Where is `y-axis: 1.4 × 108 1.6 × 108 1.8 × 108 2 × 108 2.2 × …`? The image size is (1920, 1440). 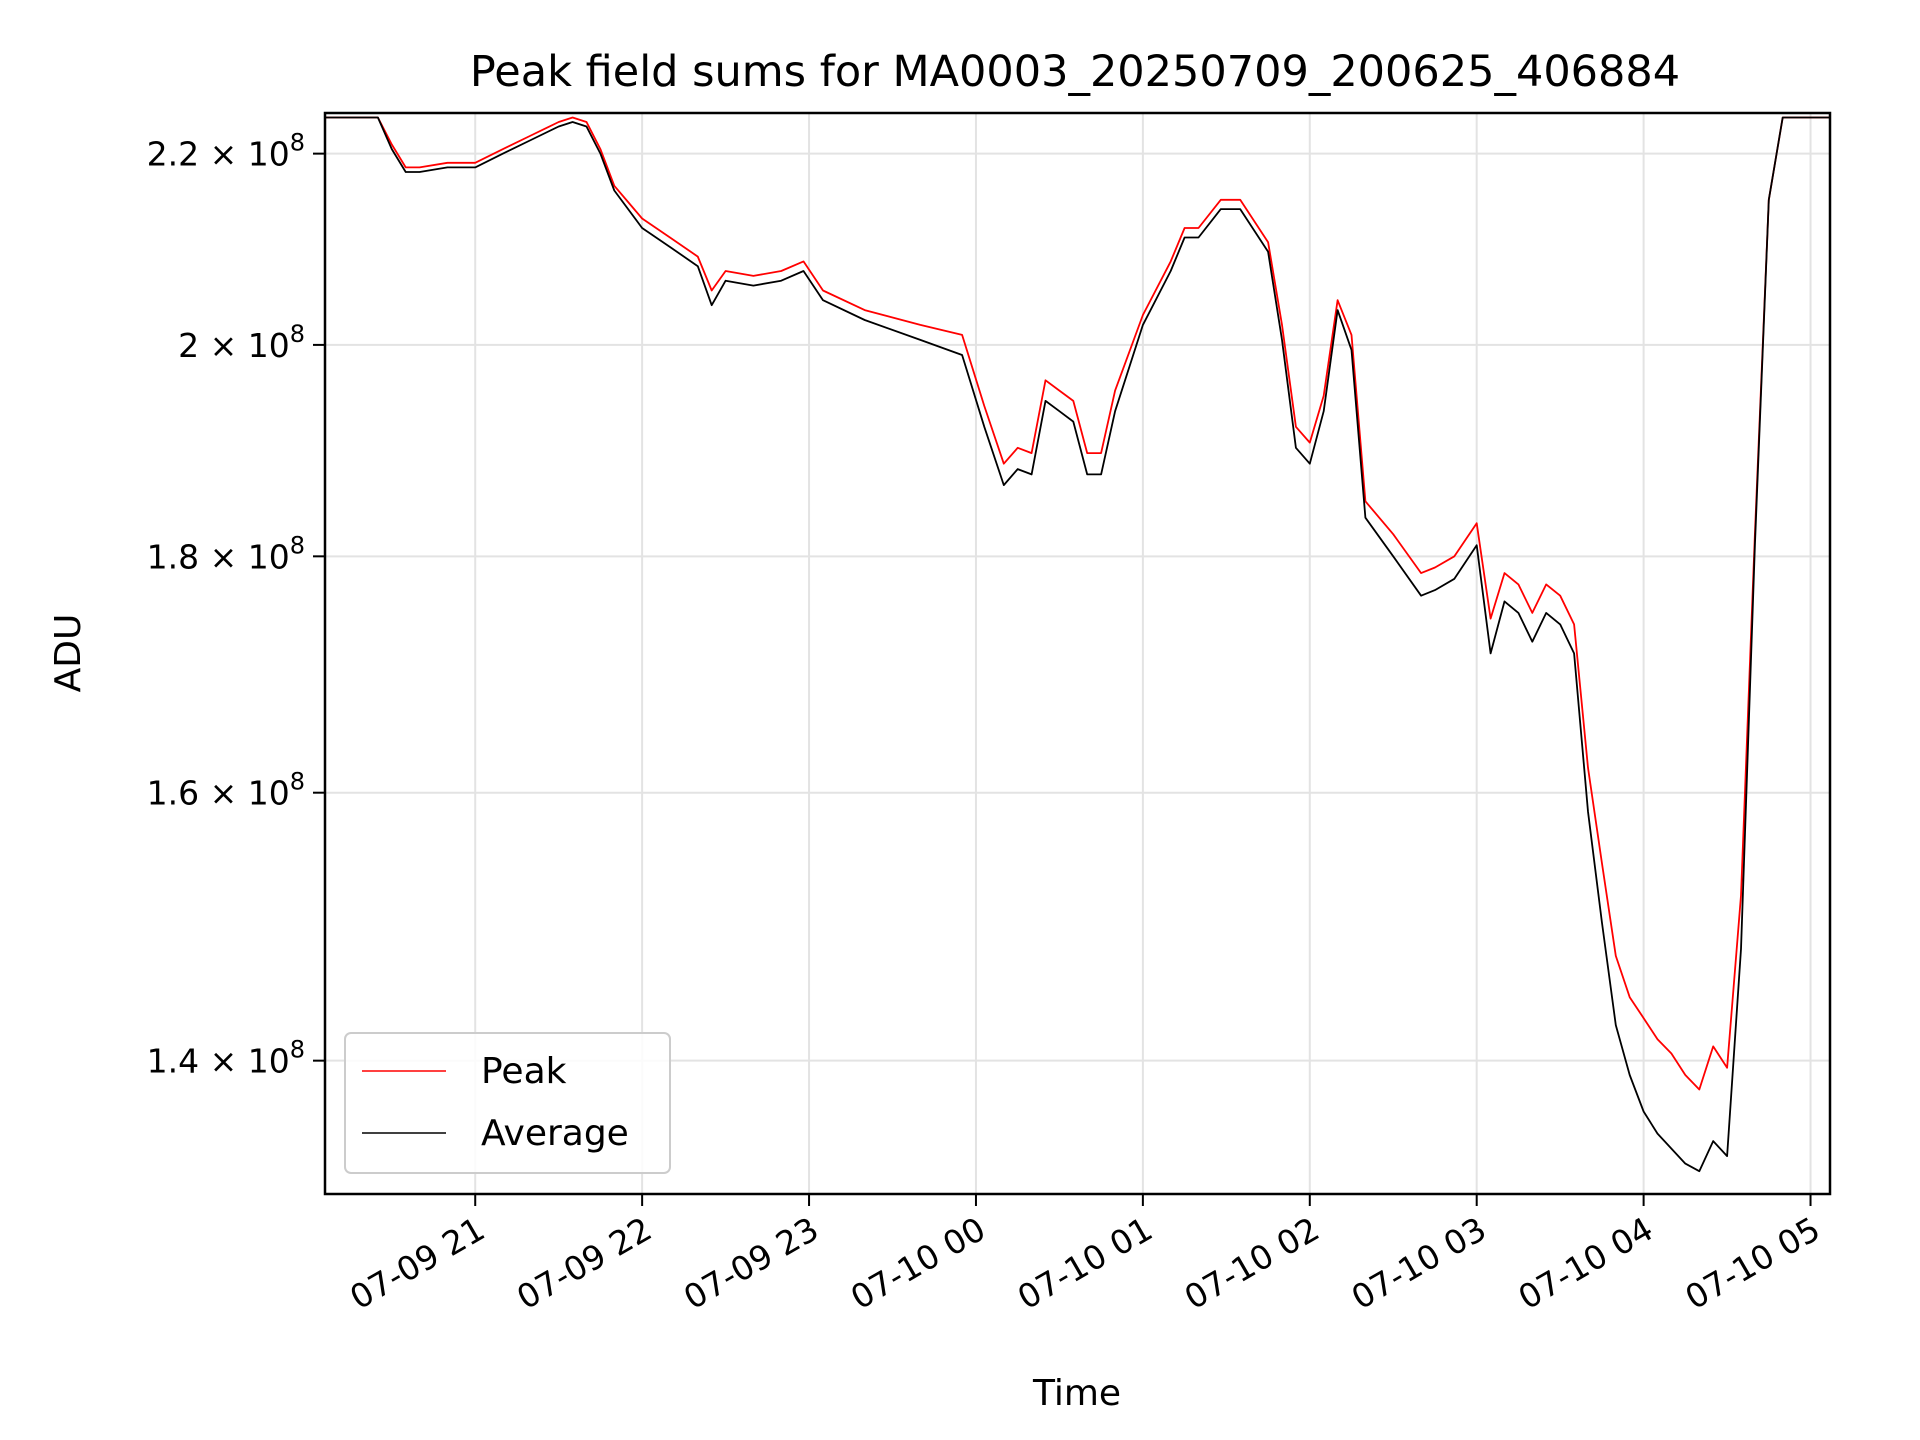 y-axis: 1.4 × 108 1.6 × 108 1.8 × 108 2 × 108 2.2 × … is located at coordinates (236, 605).